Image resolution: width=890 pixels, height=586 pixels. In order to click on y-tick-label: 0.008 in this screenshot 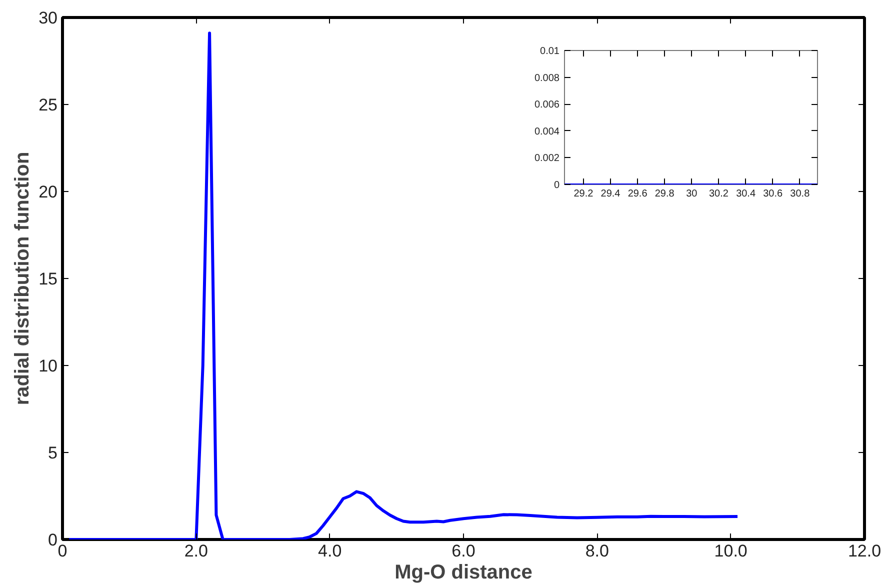, I will do `click(547, 78)`.